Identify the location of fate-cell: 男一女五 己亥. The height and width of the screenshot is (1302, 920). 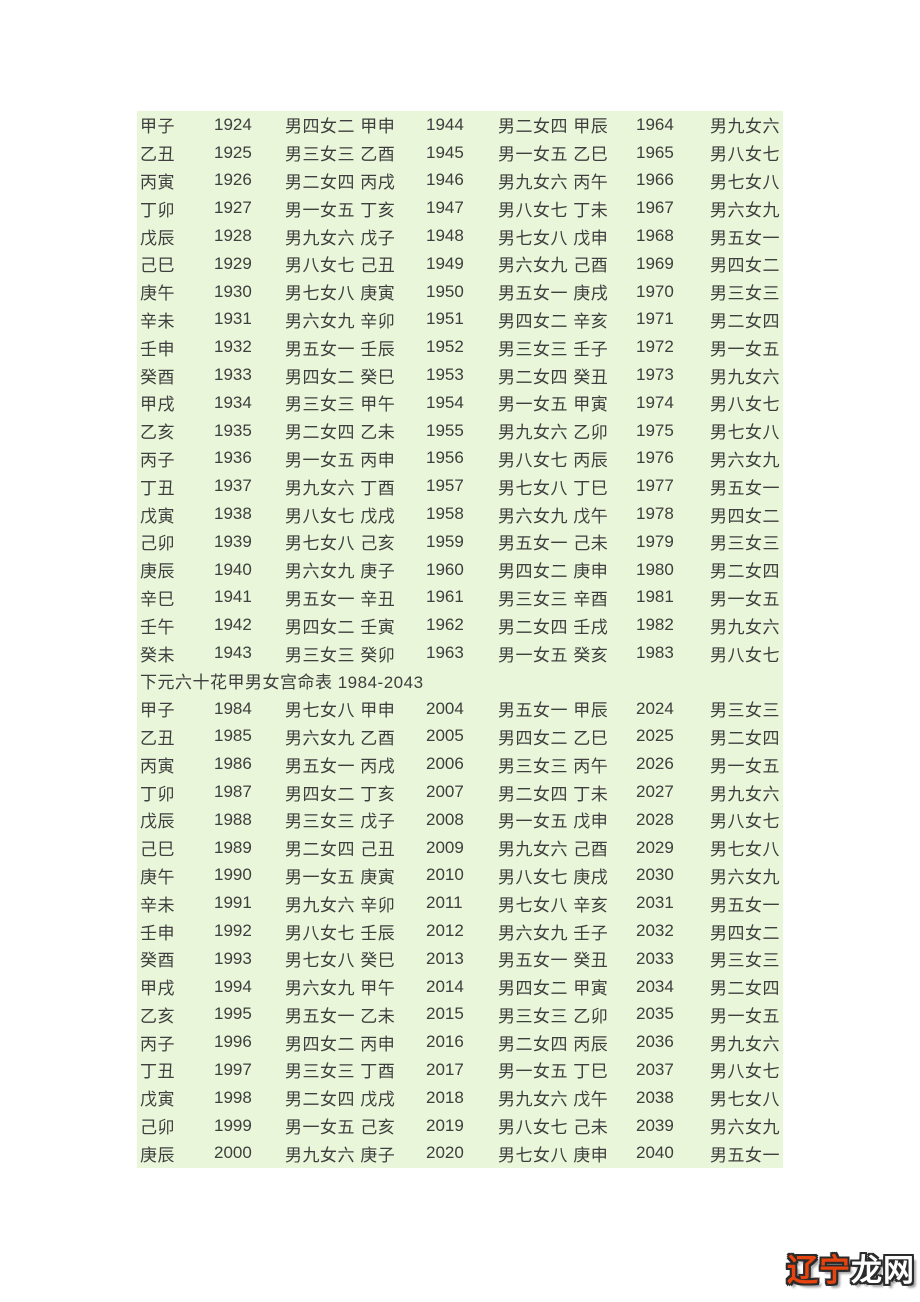
(340, 1128).